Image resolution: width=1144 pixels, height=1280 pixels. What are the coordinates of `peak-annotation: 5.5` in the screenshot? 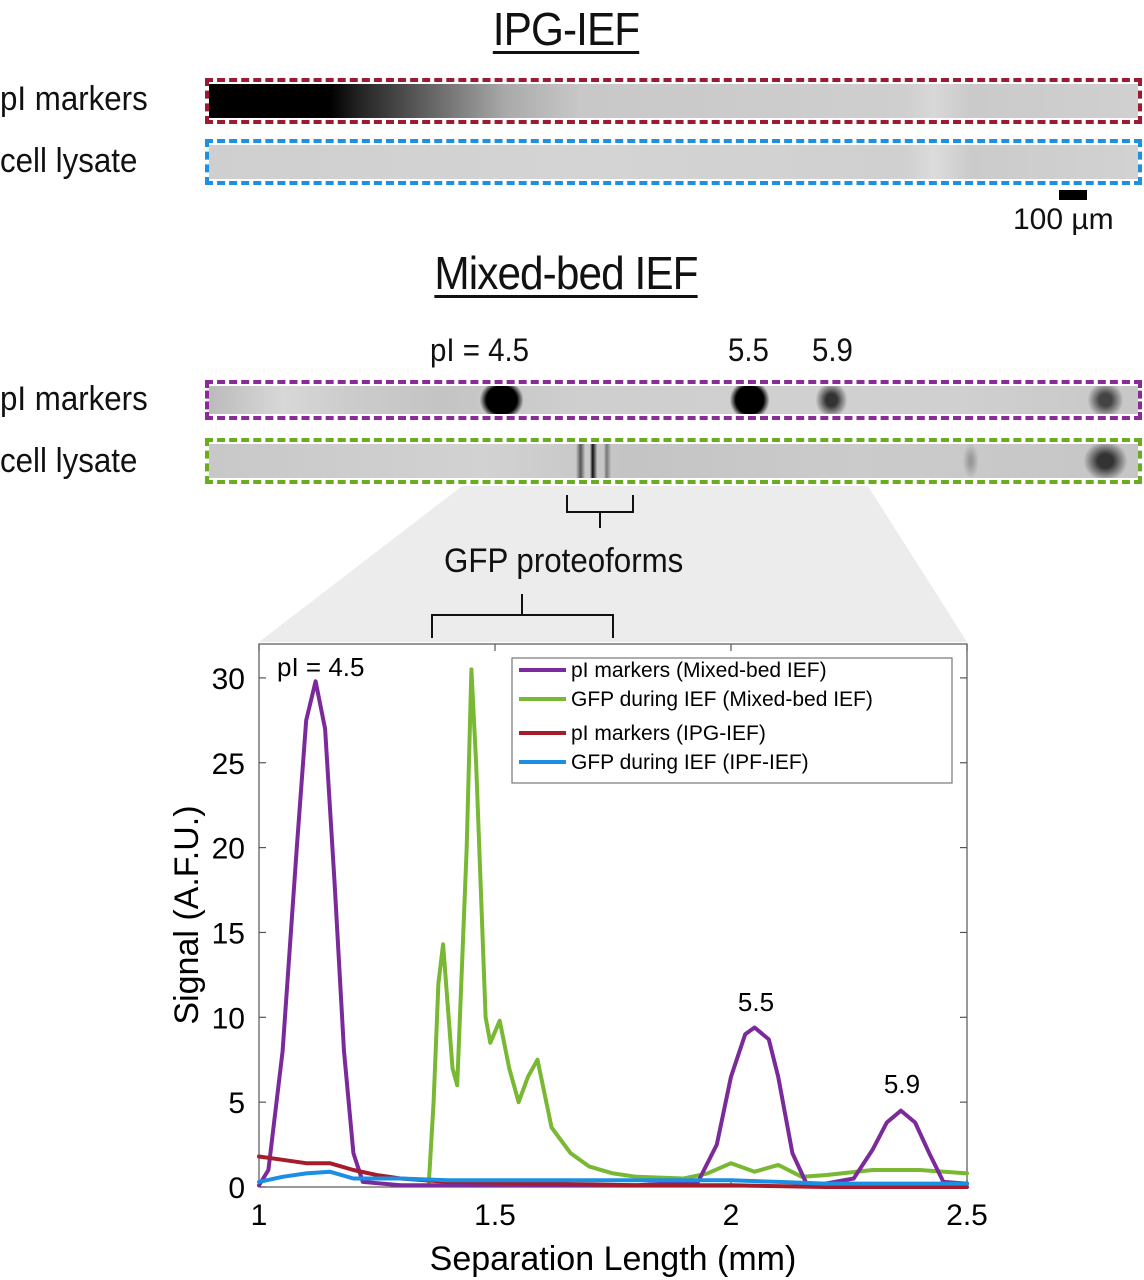 It's located at (756, 1002).